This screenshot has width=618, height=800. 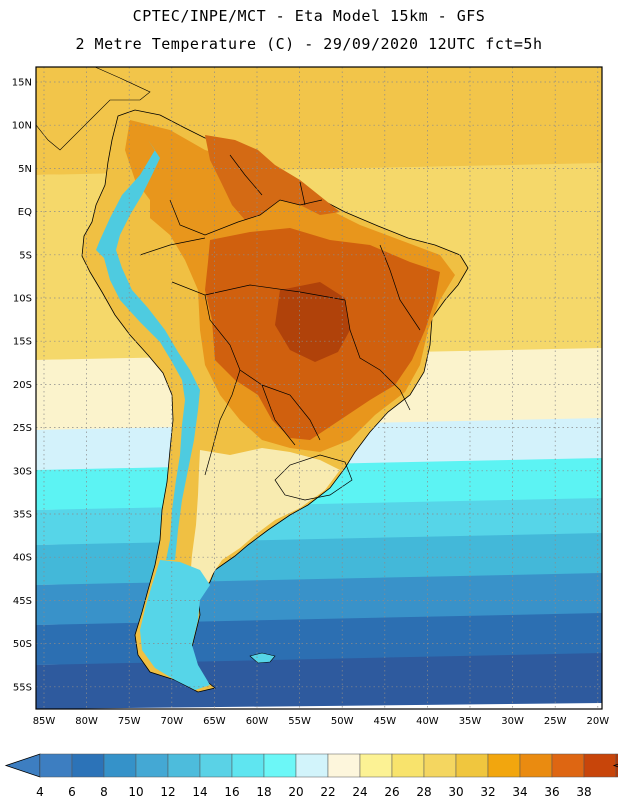 What do you see at coordinates (22, 765) in the screenshot?
I see `colorbar-low-arrow` at bounding box center [22, 765].